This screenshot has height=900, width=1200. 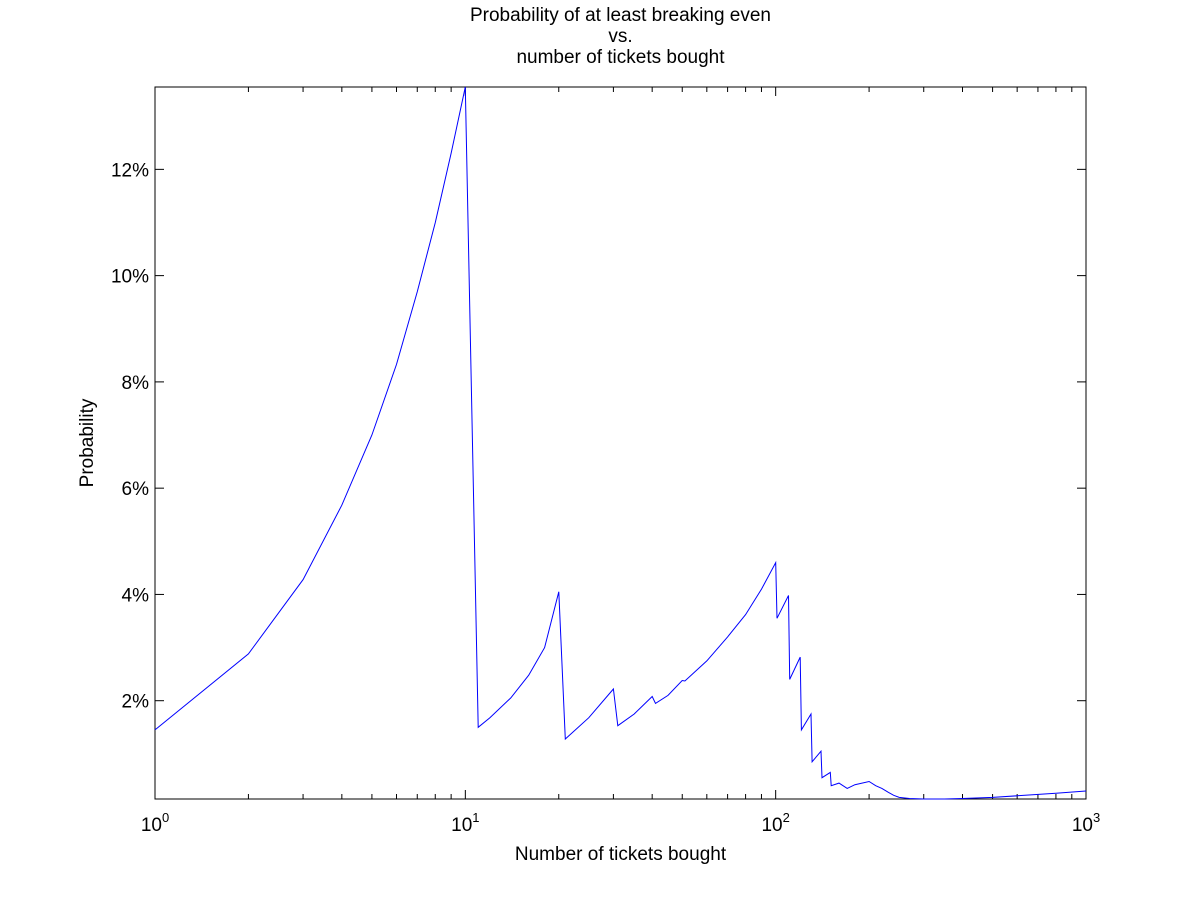 I want to click on chart-title-line: vs., so click(x=620, y=36).